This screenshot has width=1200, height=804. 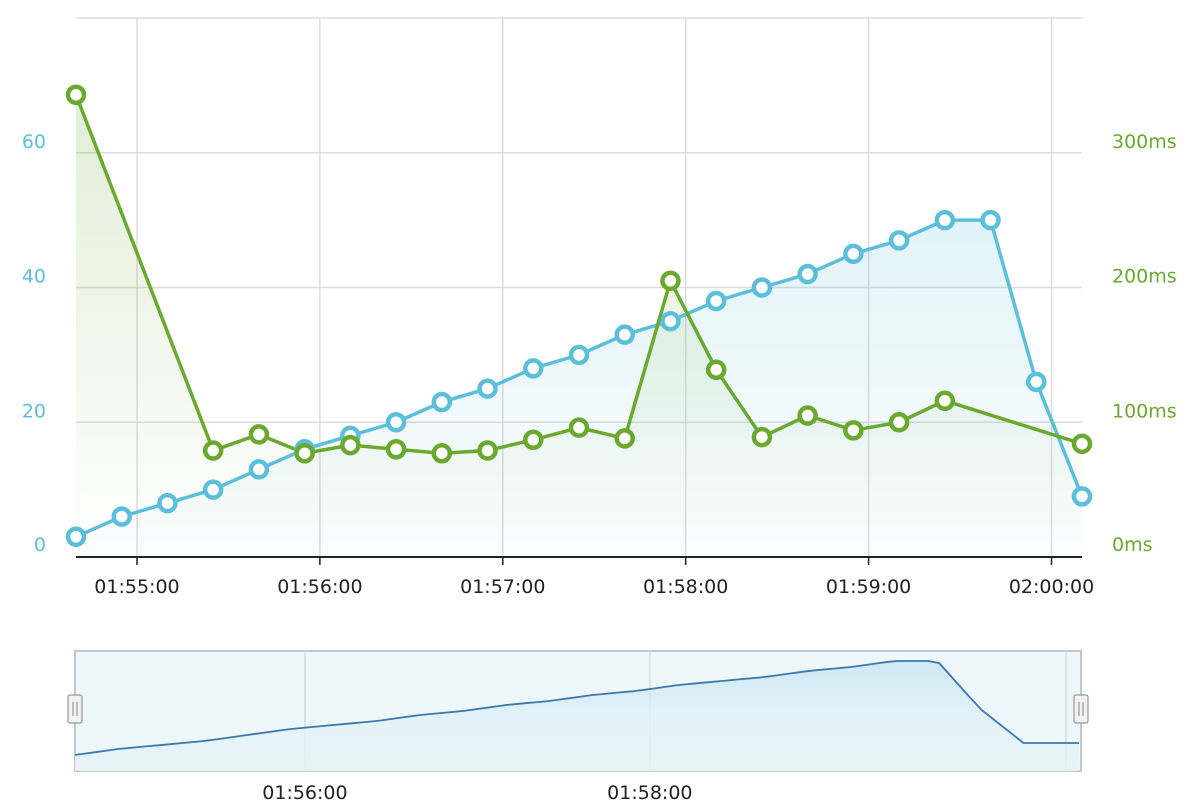 I want to click on y-left-tick-label: 40, so click(x=34, y=277).